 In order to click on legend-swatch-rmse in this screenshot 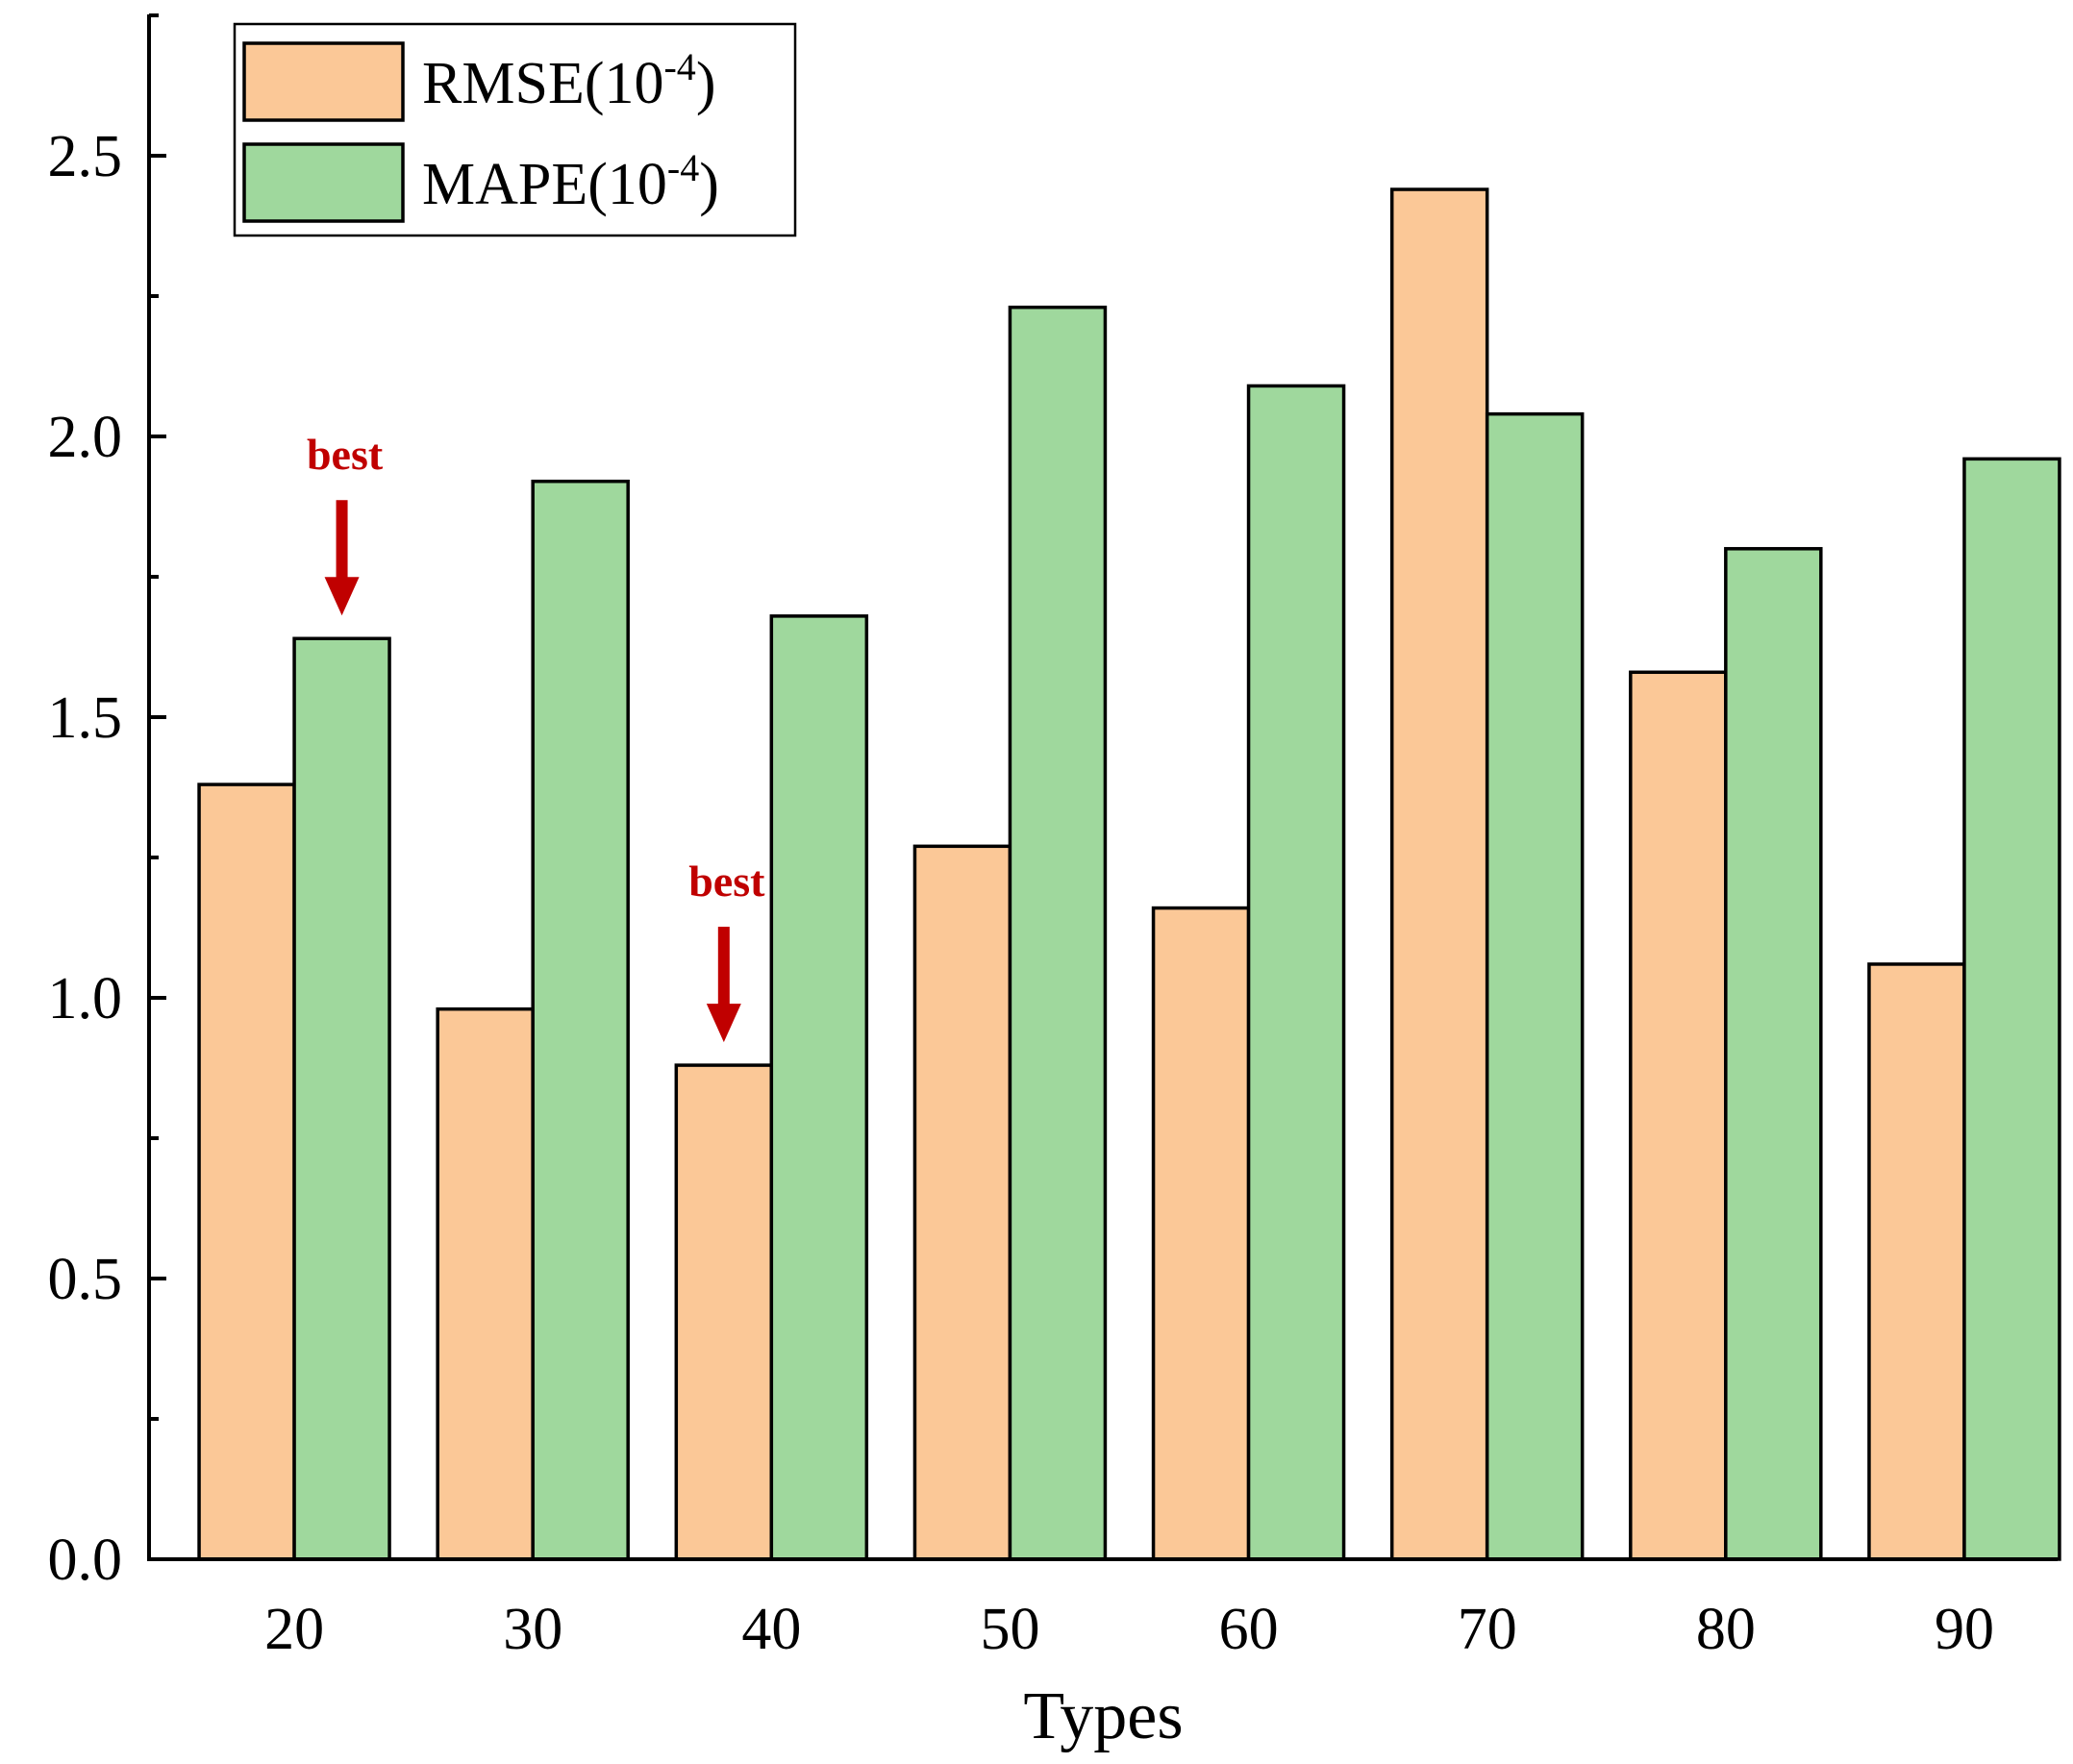, I will do `click(323, 81)`.